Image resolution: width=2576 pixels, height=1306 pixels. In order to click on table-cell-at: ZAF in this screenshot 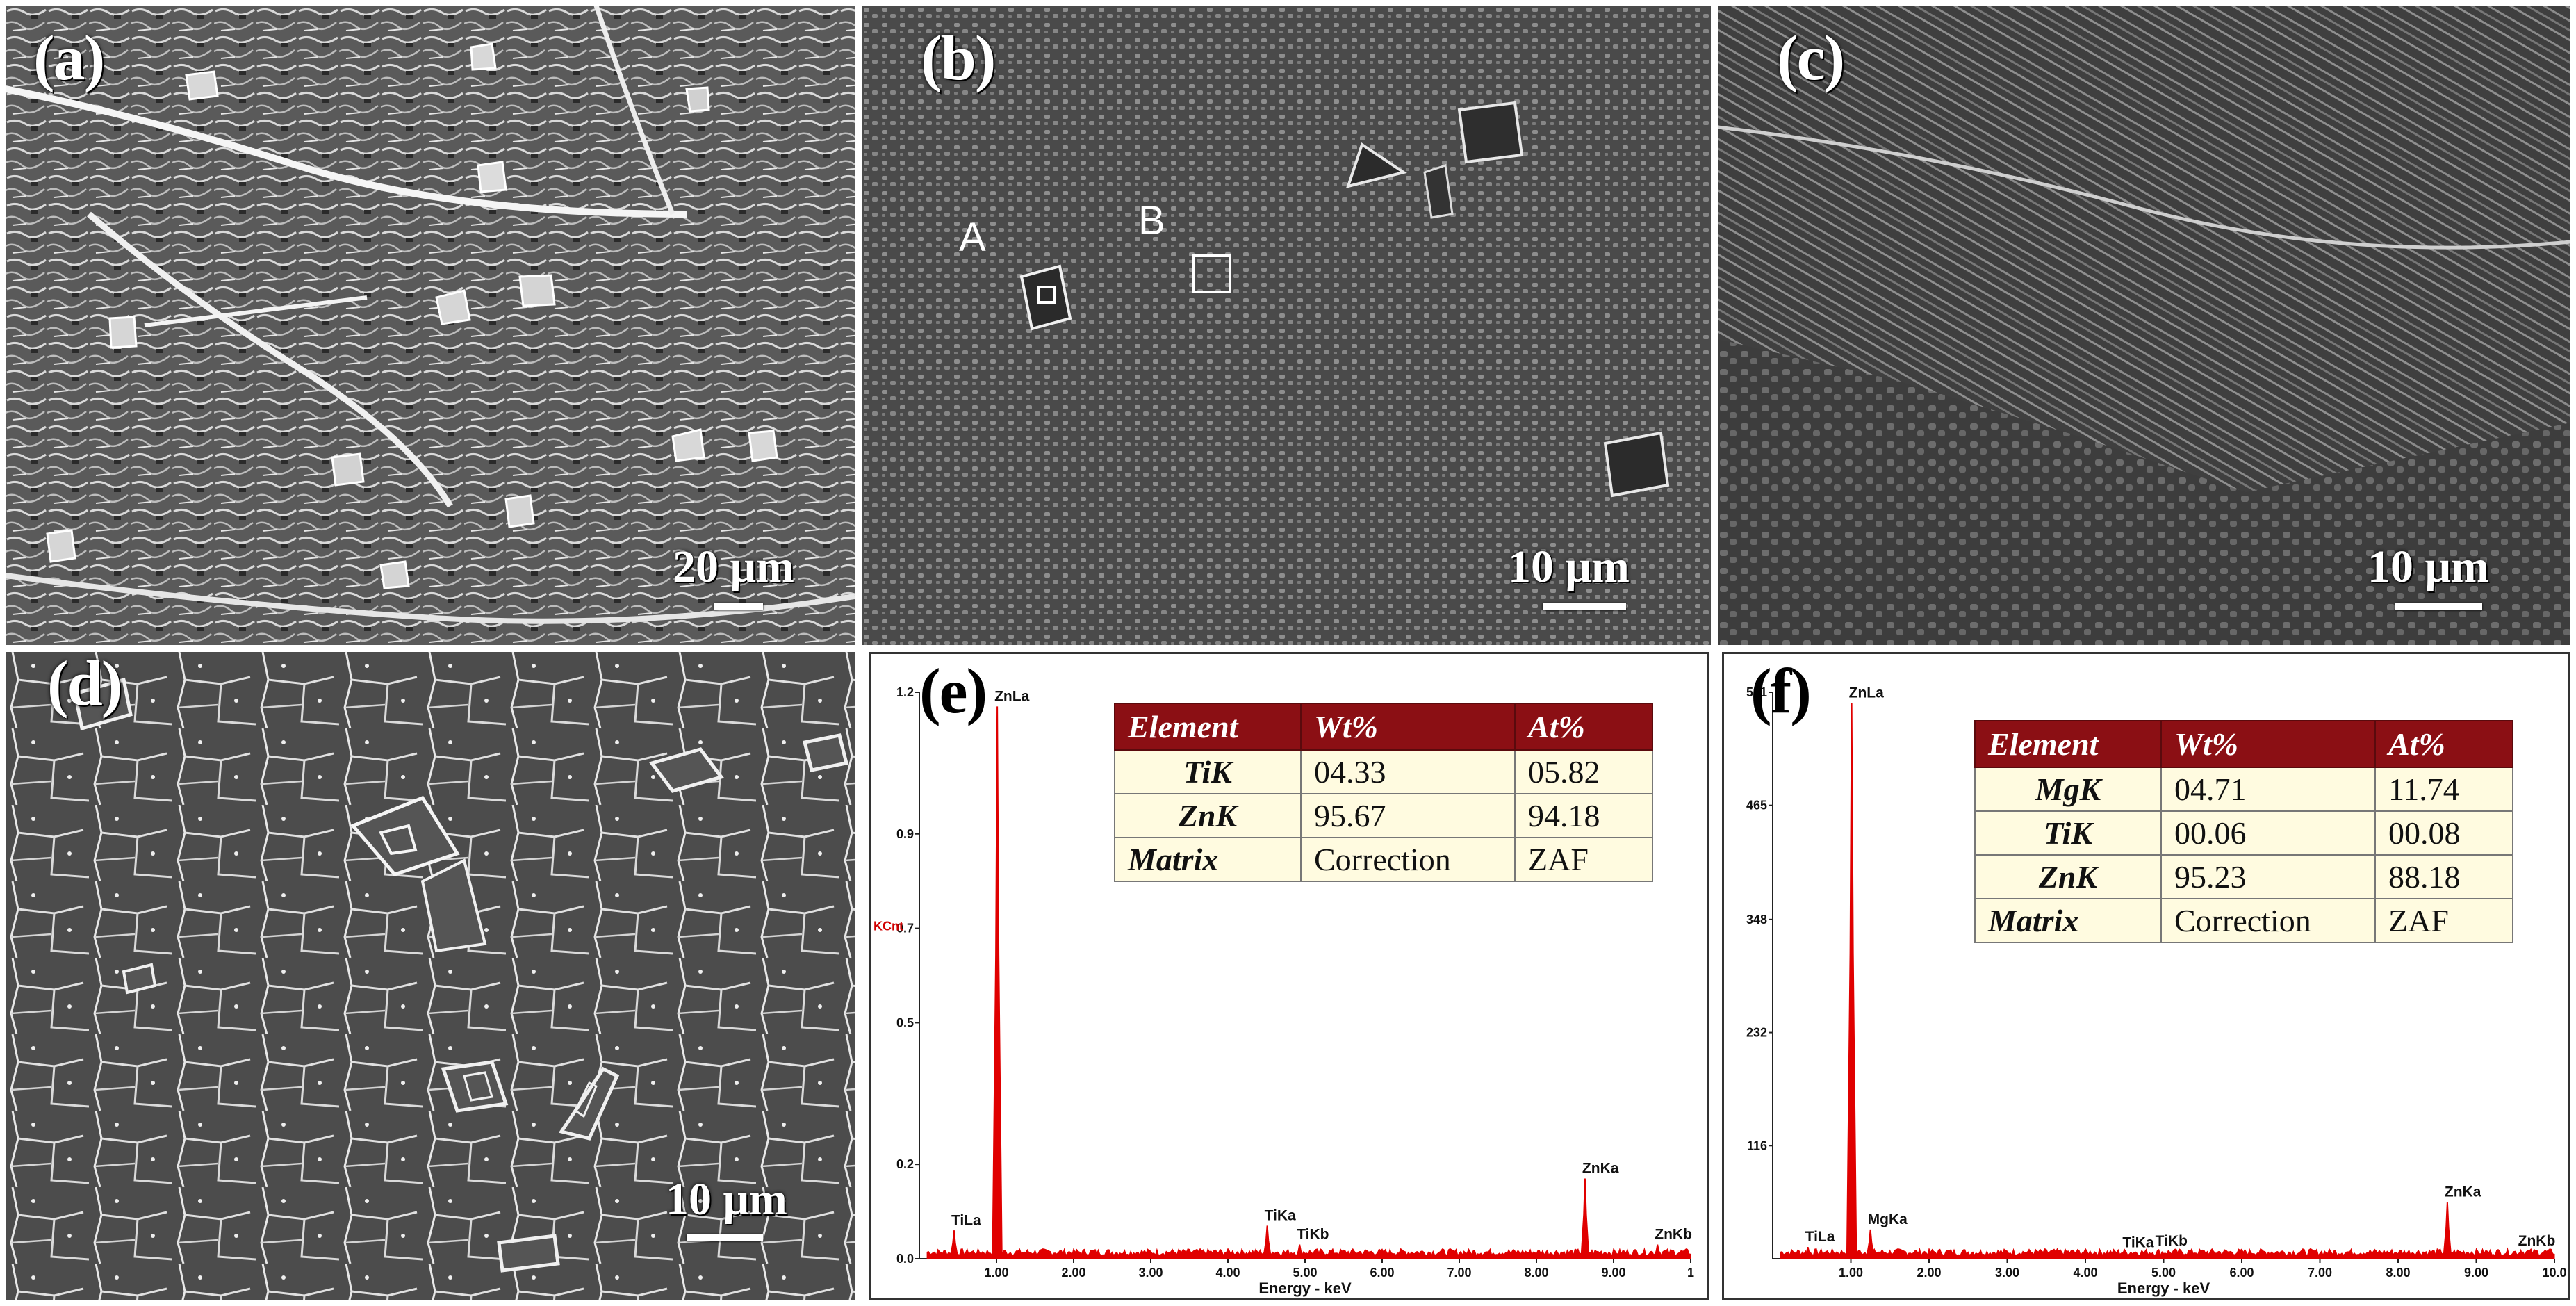, I will do `click(1583, 859)`.